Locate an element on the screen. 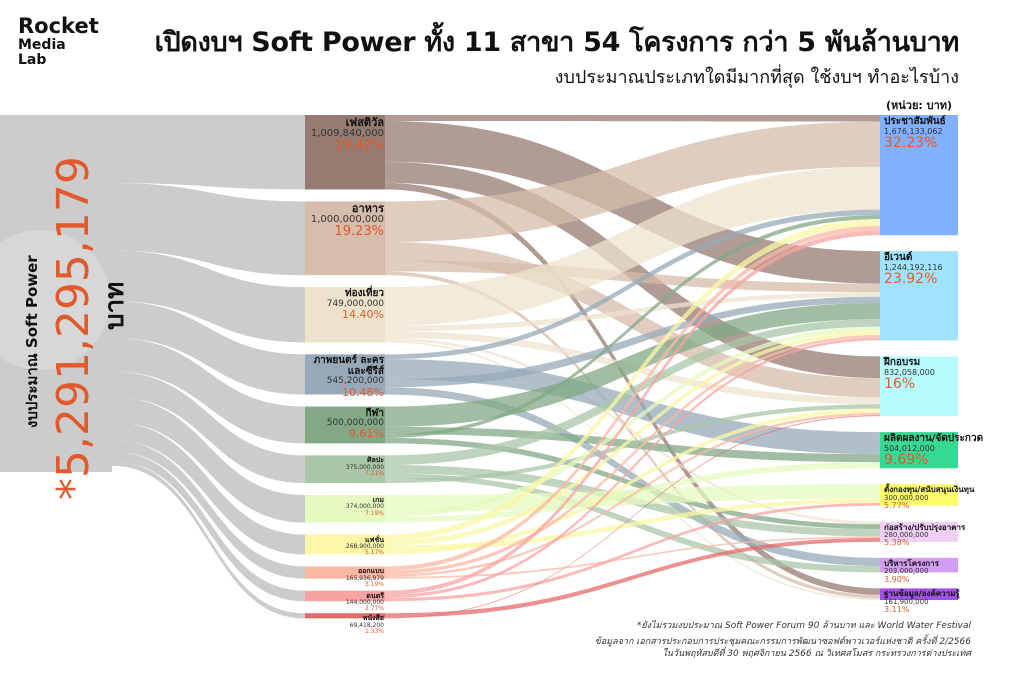 This screenshot has height=682, width=1023. category-pct: 9.69% is located at coordinates (906, 459).